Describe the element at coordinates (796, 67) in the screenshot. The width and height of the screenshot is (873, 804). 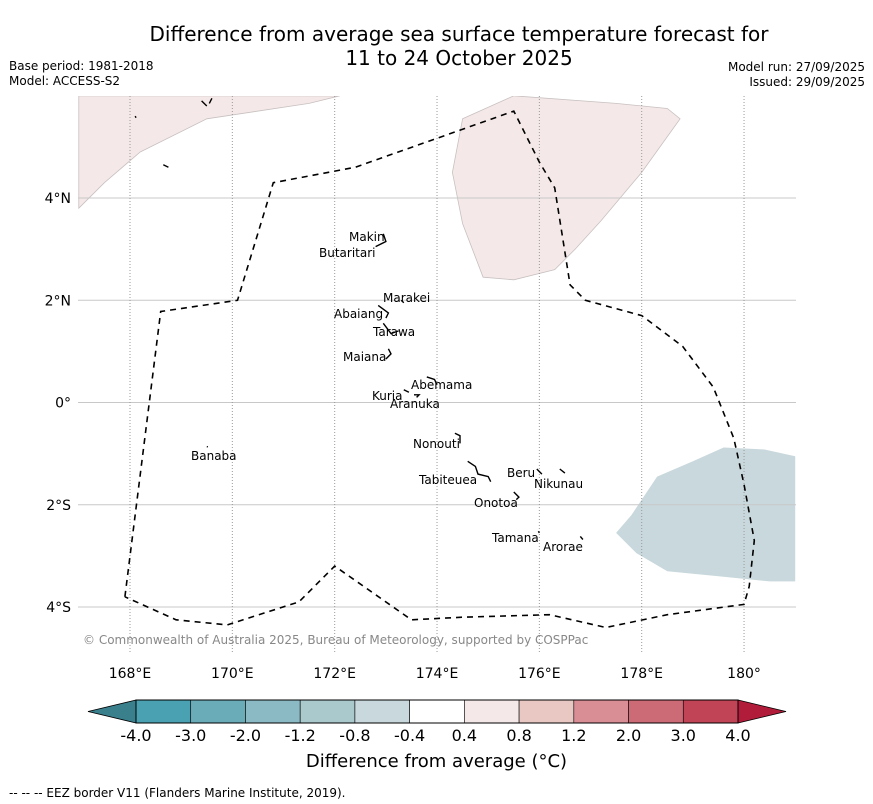
I see `model-run: Model run: 27/09/2025` at that location.